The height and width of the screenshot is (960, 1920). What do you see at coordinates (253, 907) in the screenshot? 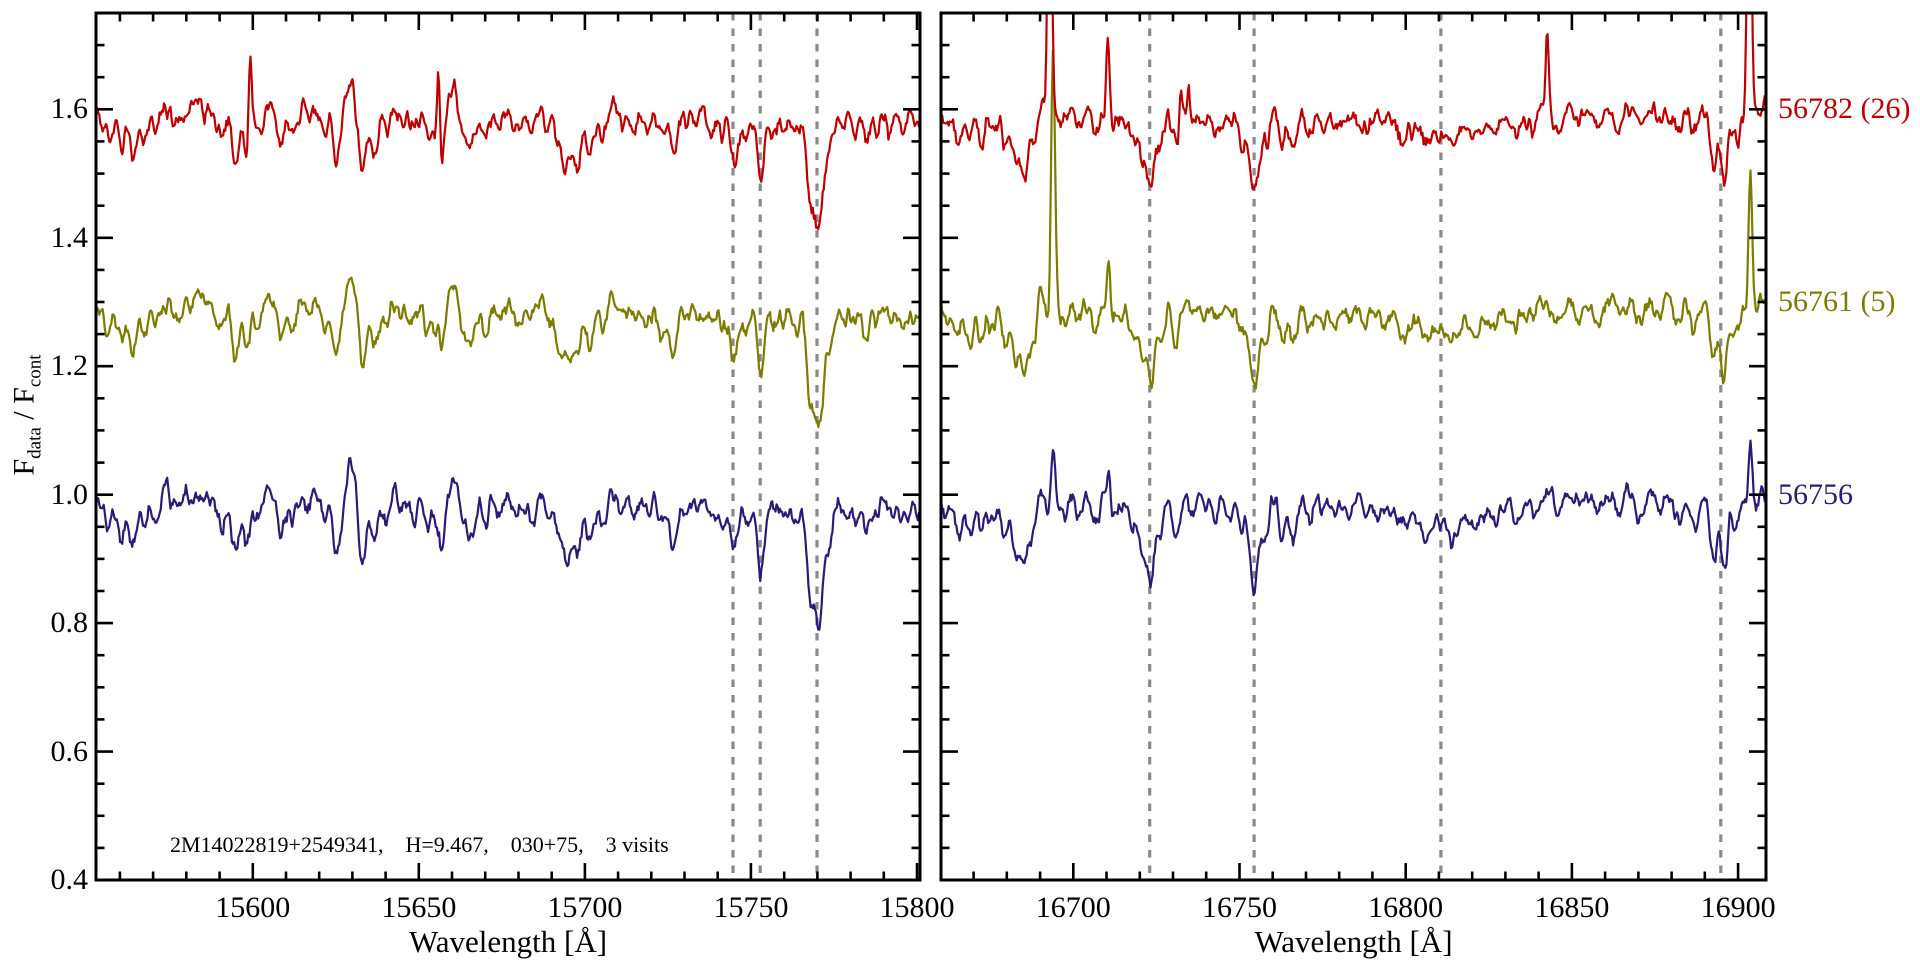
I see `x-tick-label: 15600` at bounding box center [253, 907].